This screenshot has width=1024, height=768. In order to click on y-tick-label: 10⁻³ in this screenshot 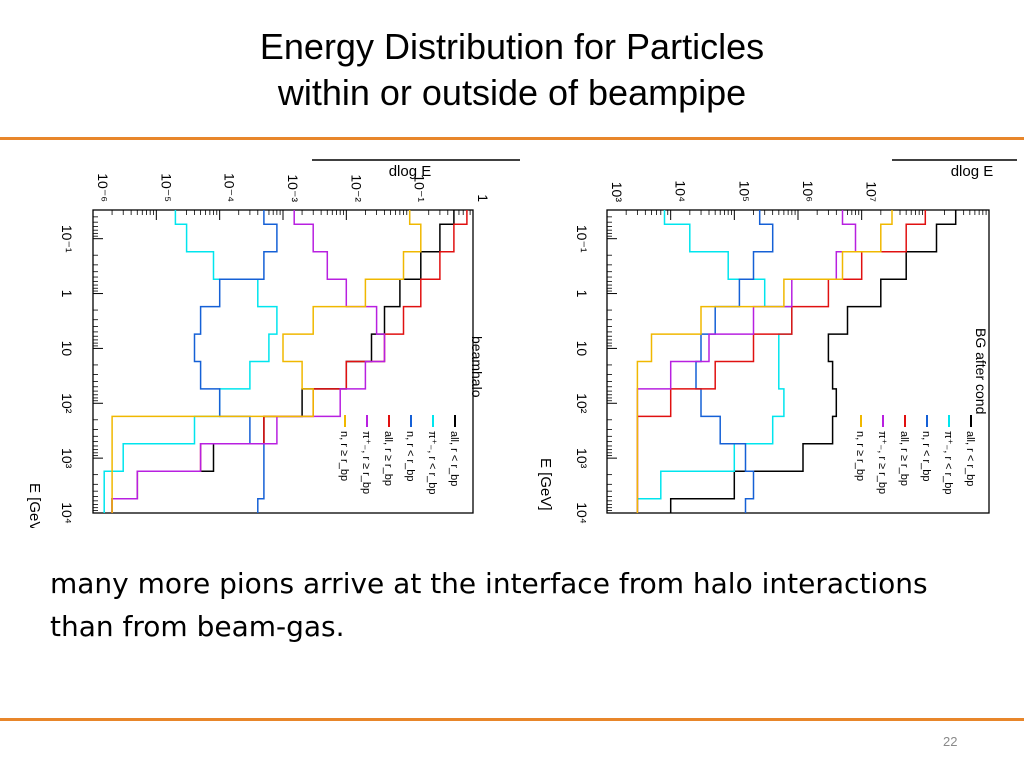, I will do `click(293, 188)`.